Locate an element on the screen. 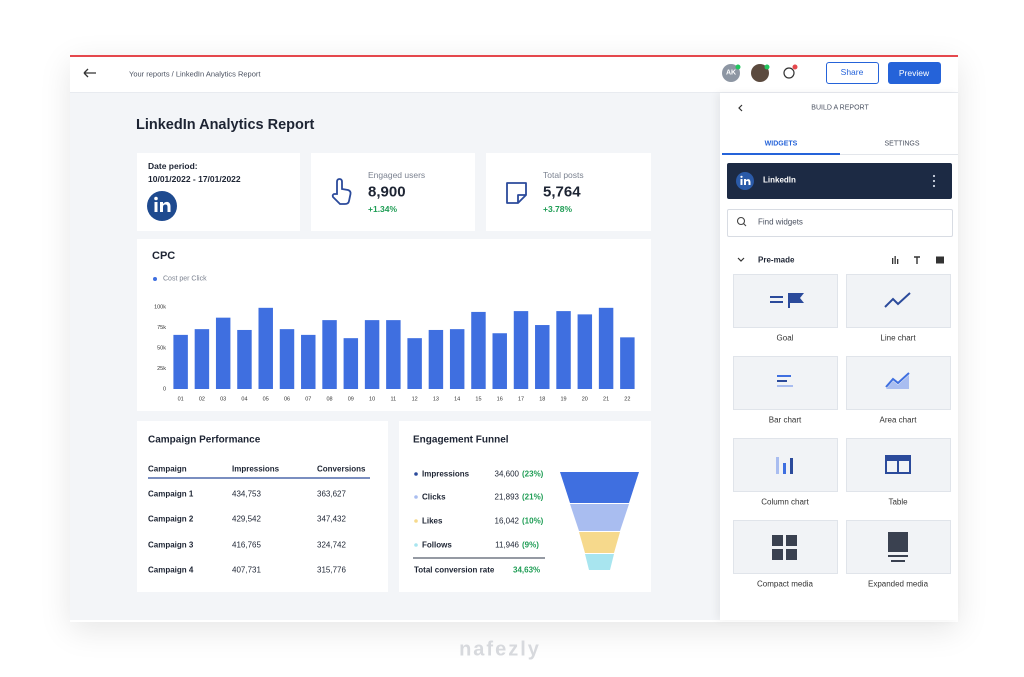 Image resolution: width=1024 pixels, height=677 pixels. widget-label: Table is located at coordinates (898, 502).